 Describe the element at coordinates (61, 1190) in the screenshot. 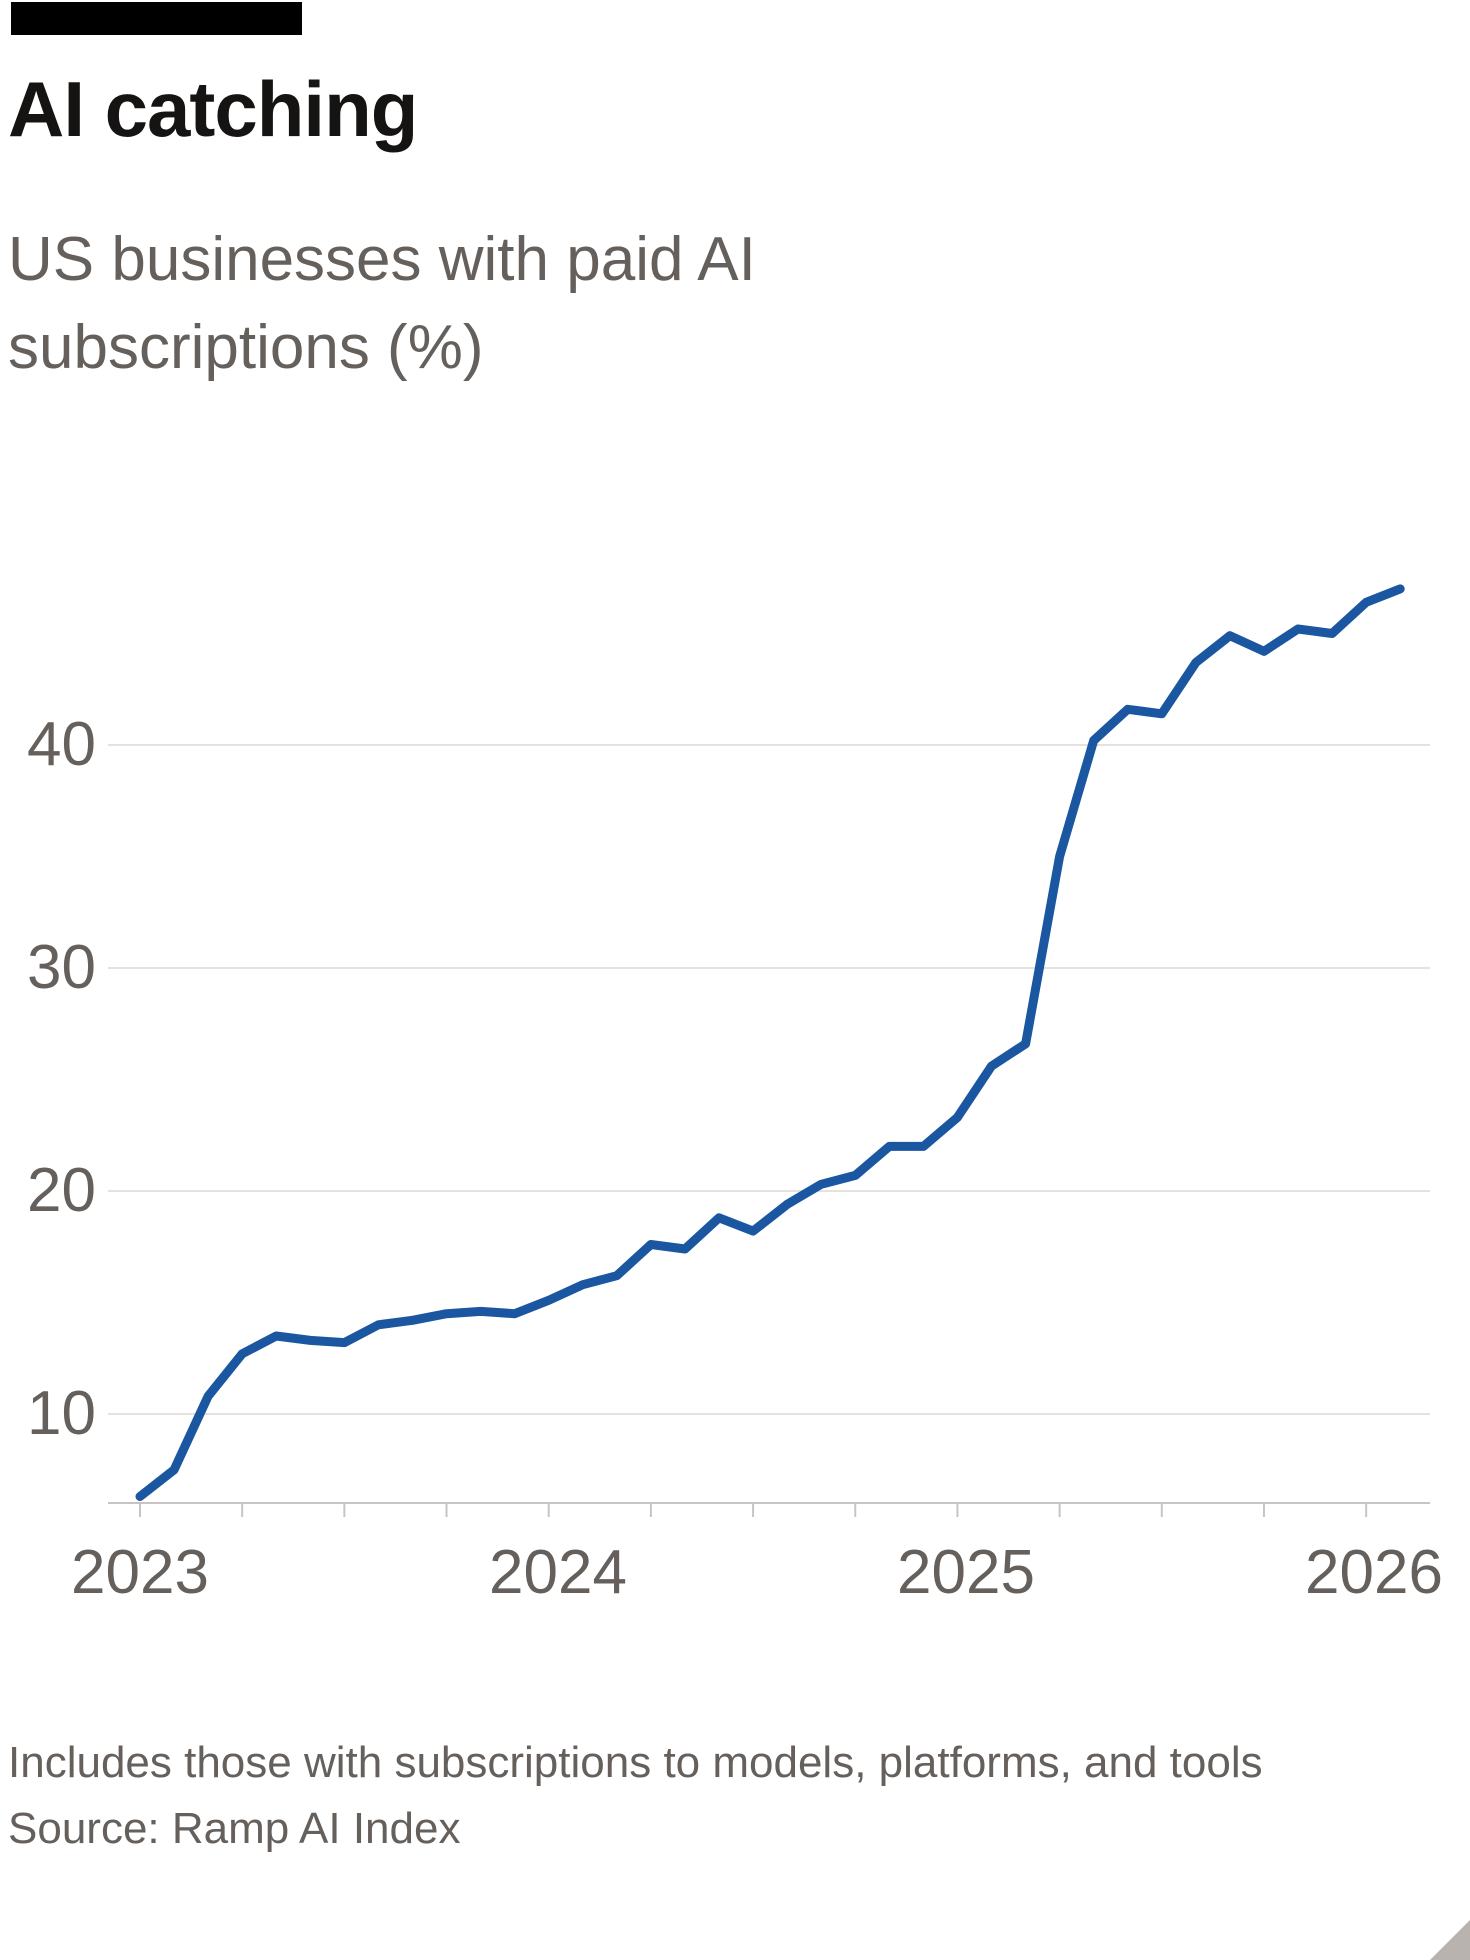

I see `y-axis-label-20: 20` at that location.